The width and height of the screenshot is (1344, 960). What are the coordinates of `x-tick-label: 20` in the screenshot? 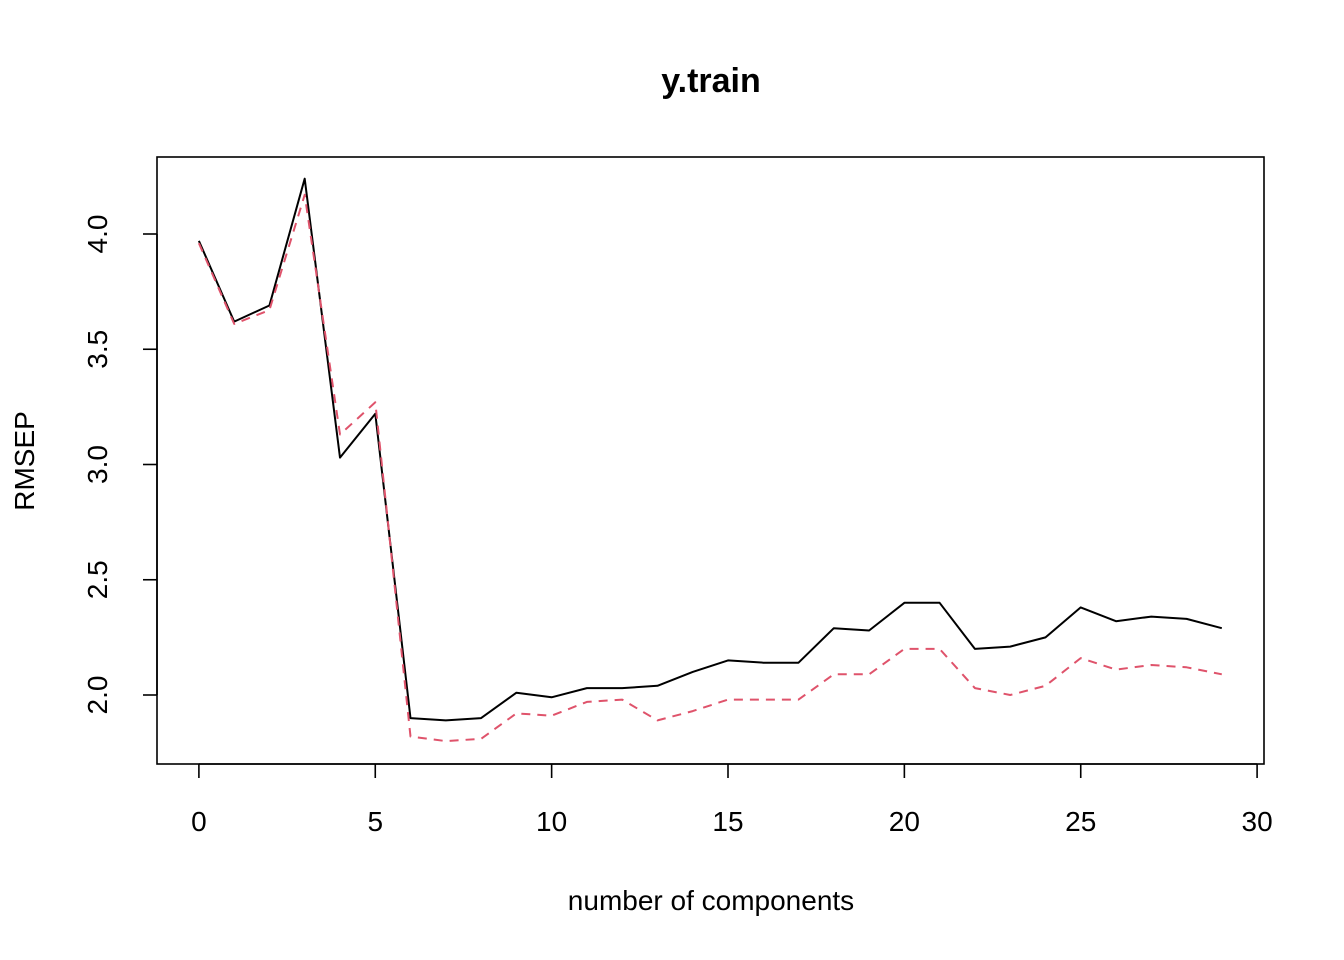 It's located at (904, 821).